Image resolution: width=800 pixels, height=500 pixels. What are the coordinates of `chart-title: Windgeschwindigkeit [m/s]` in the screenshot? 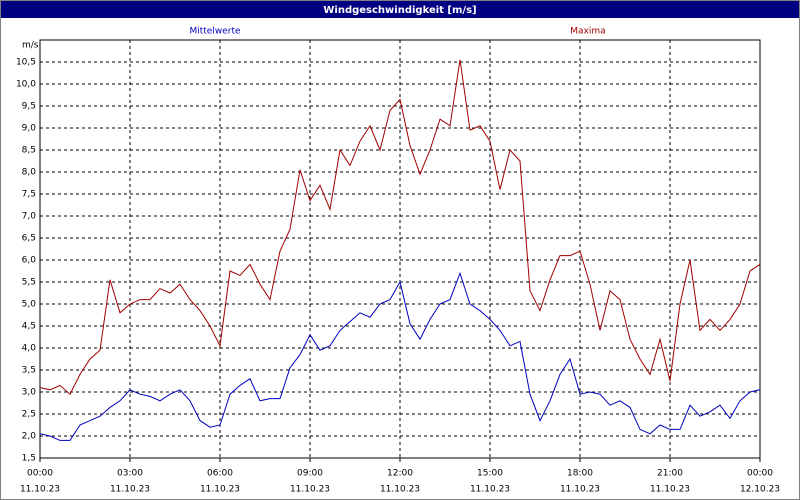 It's located at (399, 10).